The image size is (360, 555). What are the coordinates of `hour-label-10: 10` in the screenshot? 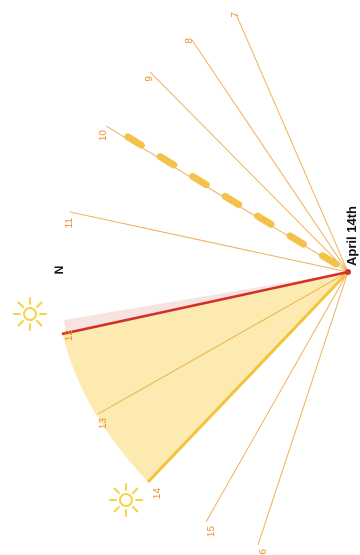 It's located at (103, 136).